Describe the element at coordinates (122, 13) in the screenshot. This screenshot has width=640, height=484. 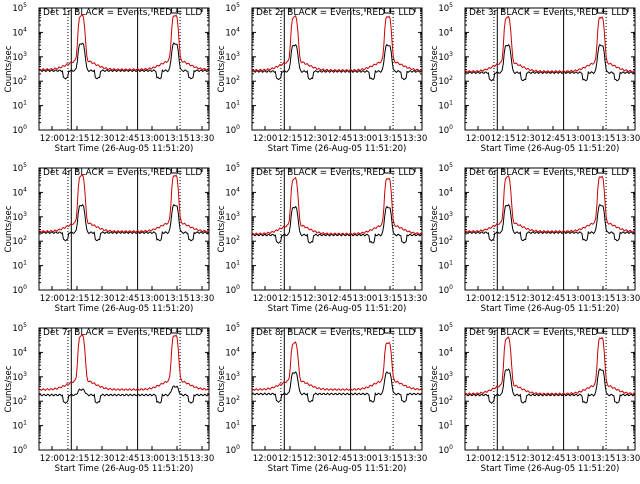
I see `chart-title: Det 1r BLACK = Events, RED = LLD` at that location.